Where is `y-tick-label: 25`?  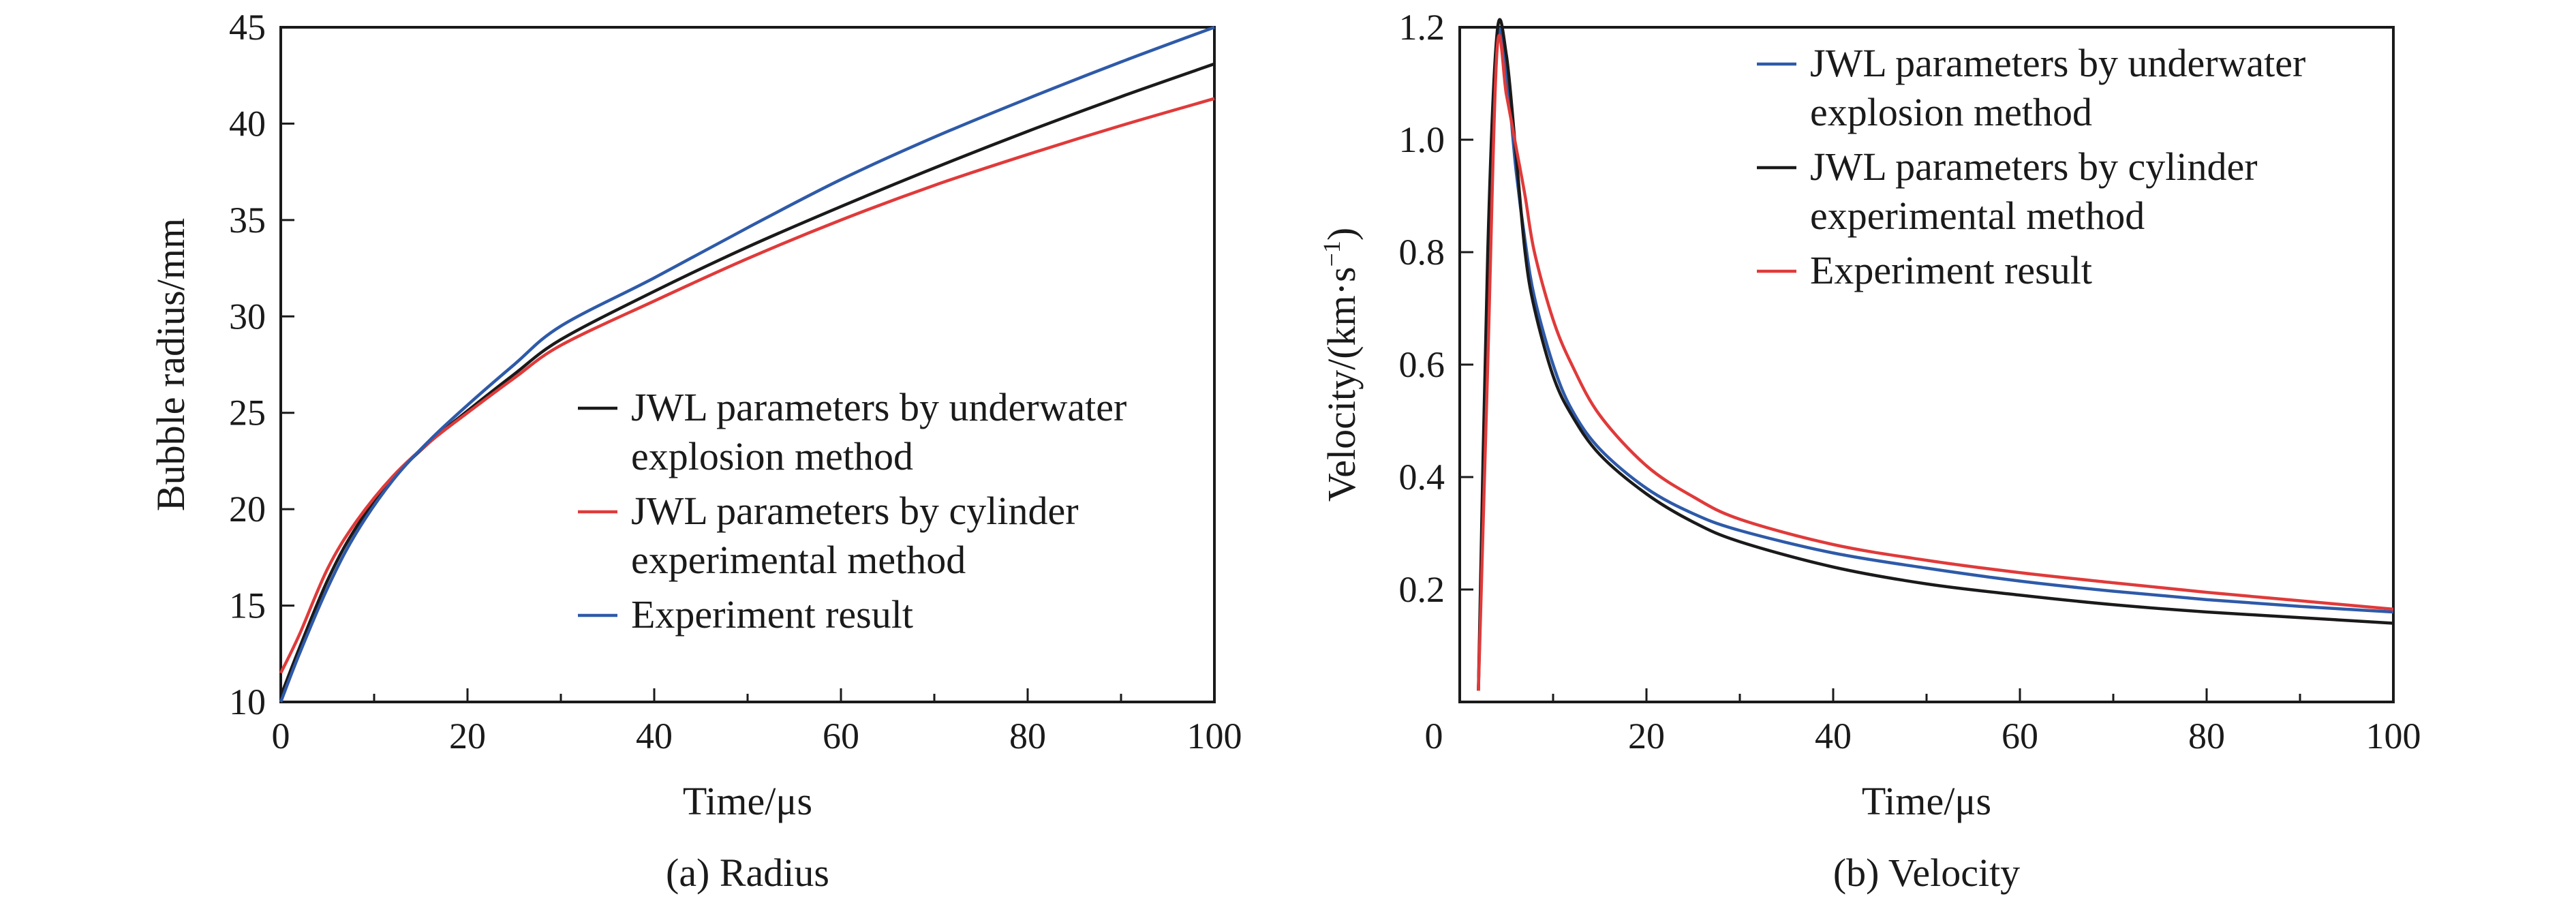
y-tick-label: 25 is located at coordinates (248, 413).